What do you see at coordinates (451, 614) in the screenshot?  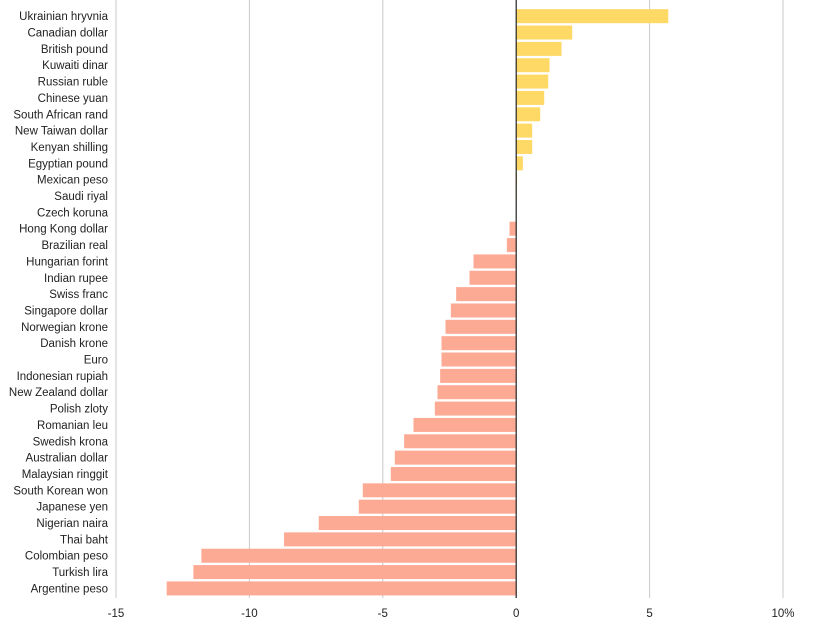 I see `x-axis-ticks: -15 -10 -5 0 5 10%` at bounding box center [451, 614].